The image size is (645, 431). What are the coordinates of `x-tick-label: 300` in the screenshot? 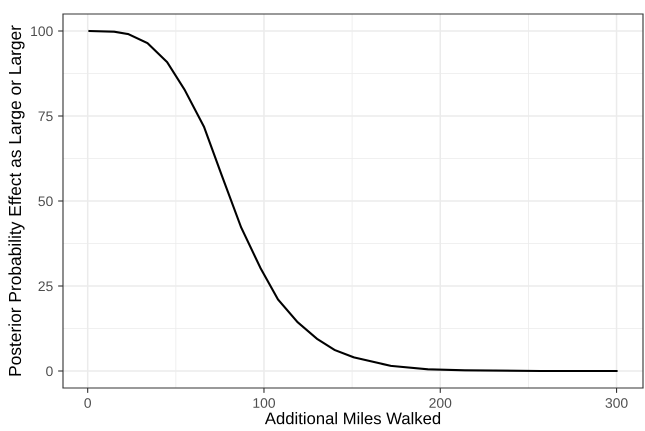 It's located at (617, 403).